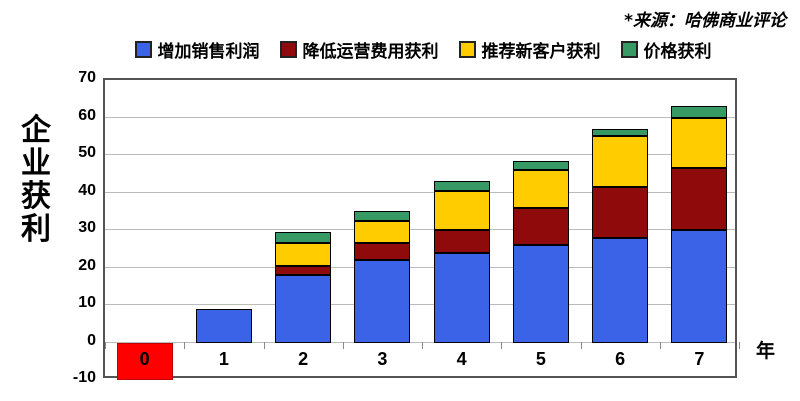 This screenshot has height=401, width=800. What do you see at coordinates (36, 130) in the screenshot?
I see `y-axis-title-char: 企` at bounding box center [36, 130].